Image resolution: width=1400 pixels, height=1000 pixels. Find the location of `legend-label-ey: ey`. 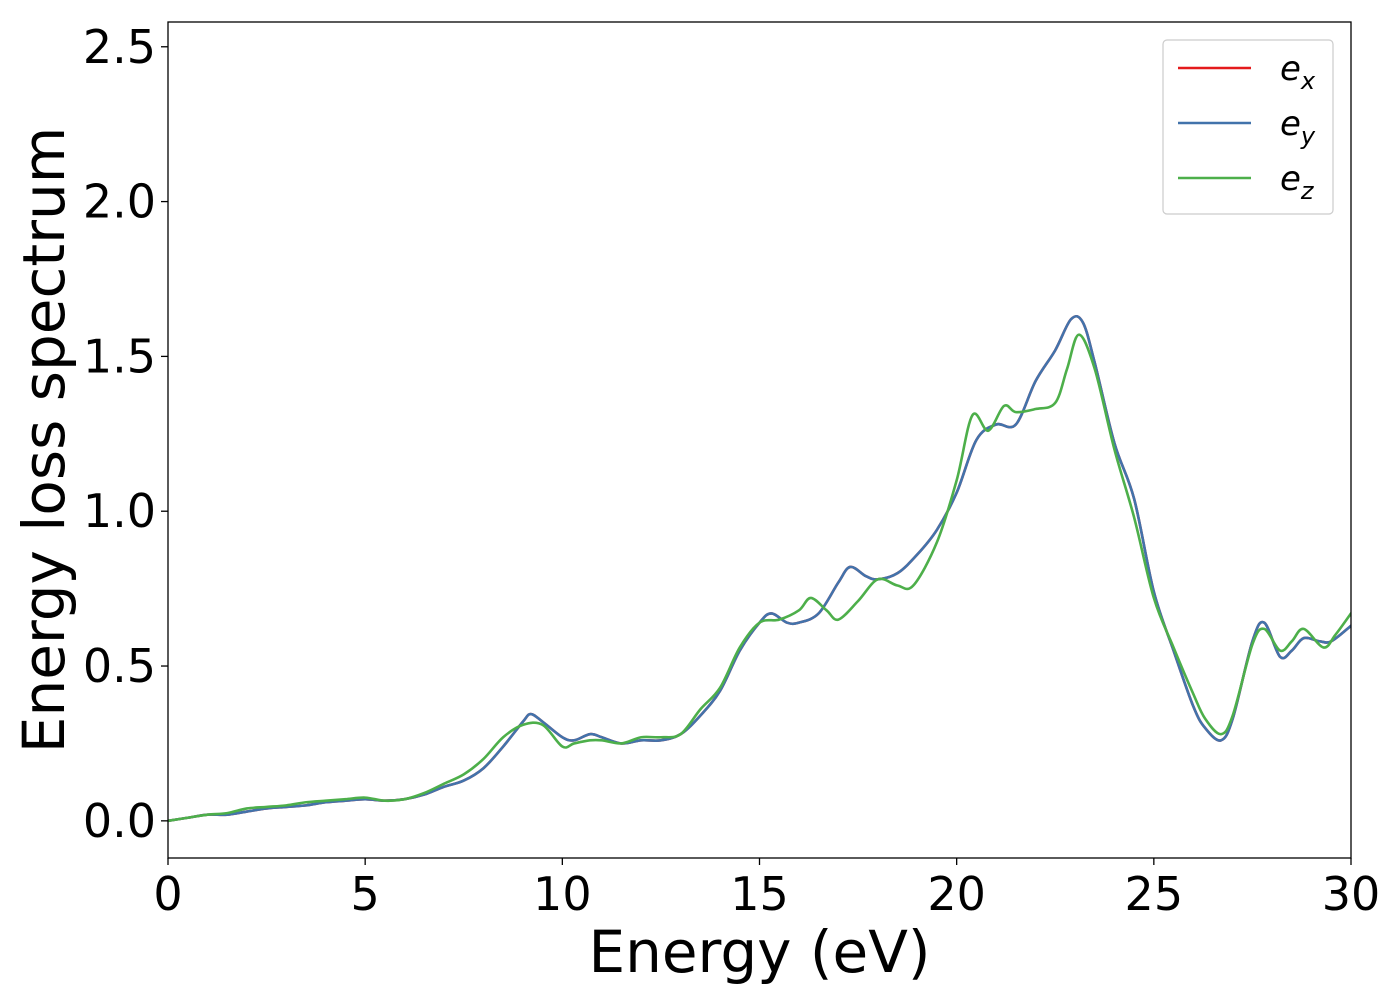

legend-label-ey: ey is located at coordinates (1298, 127).